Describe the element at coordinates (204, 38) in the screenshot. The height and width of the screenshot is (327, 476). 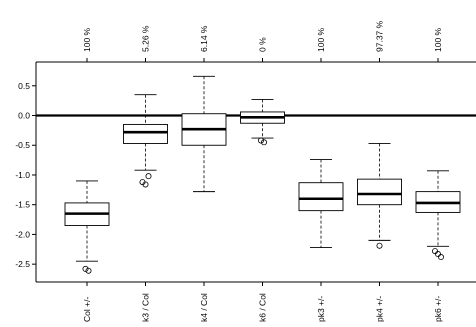
I see `top-percent-label: 6.14 %` at that location.